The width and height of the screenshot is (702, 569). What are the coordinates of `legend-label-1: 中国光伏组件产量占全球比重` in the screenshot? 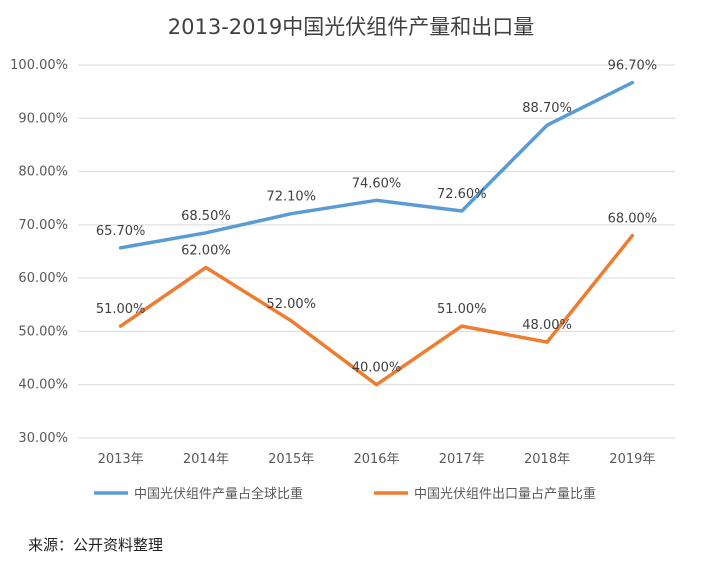 It's located at (218, 494).